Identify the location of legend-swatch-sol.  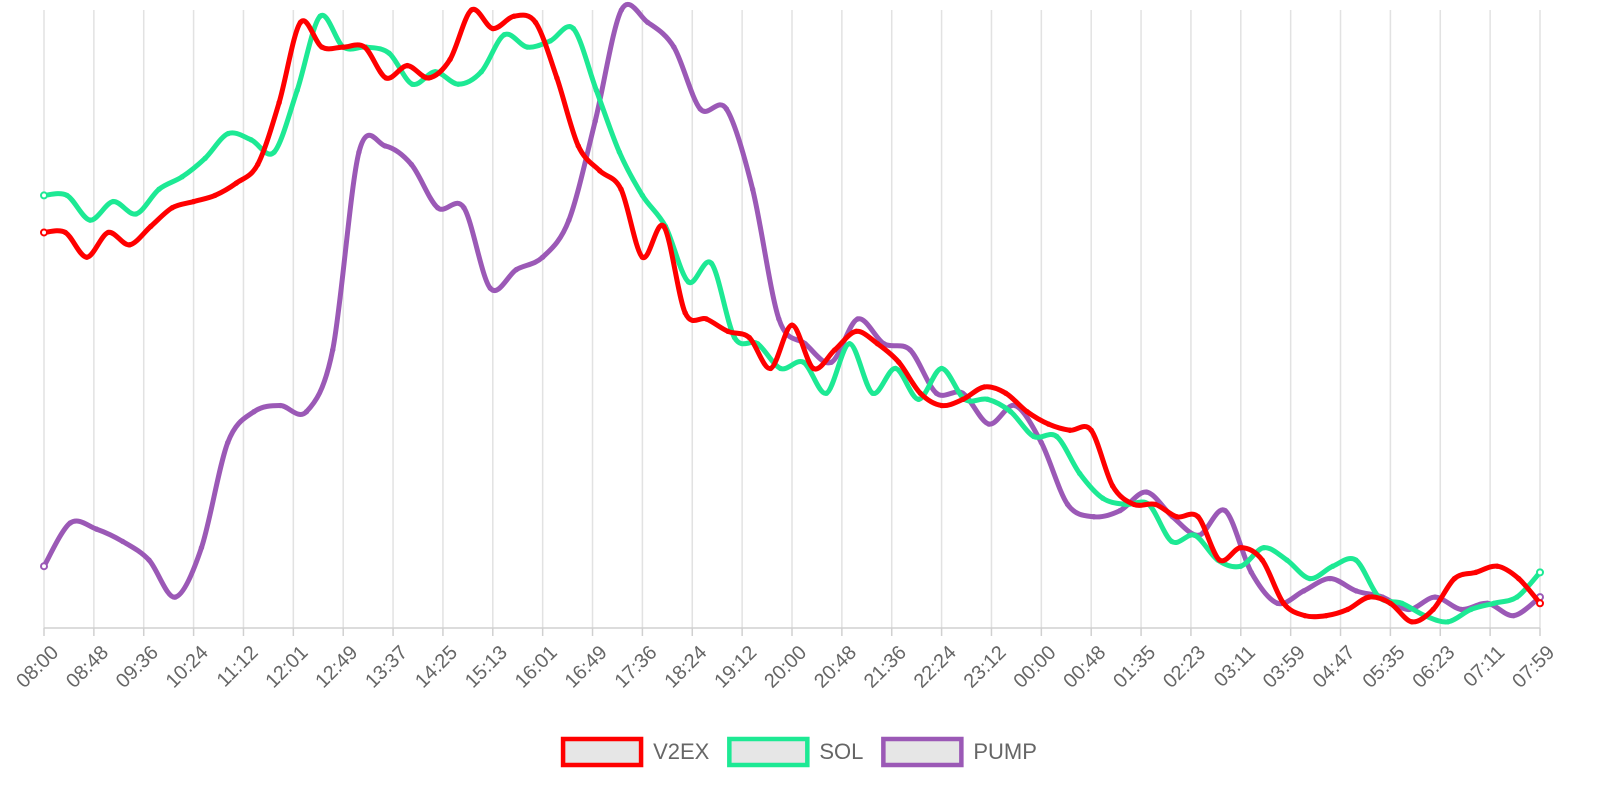
(768, 752).